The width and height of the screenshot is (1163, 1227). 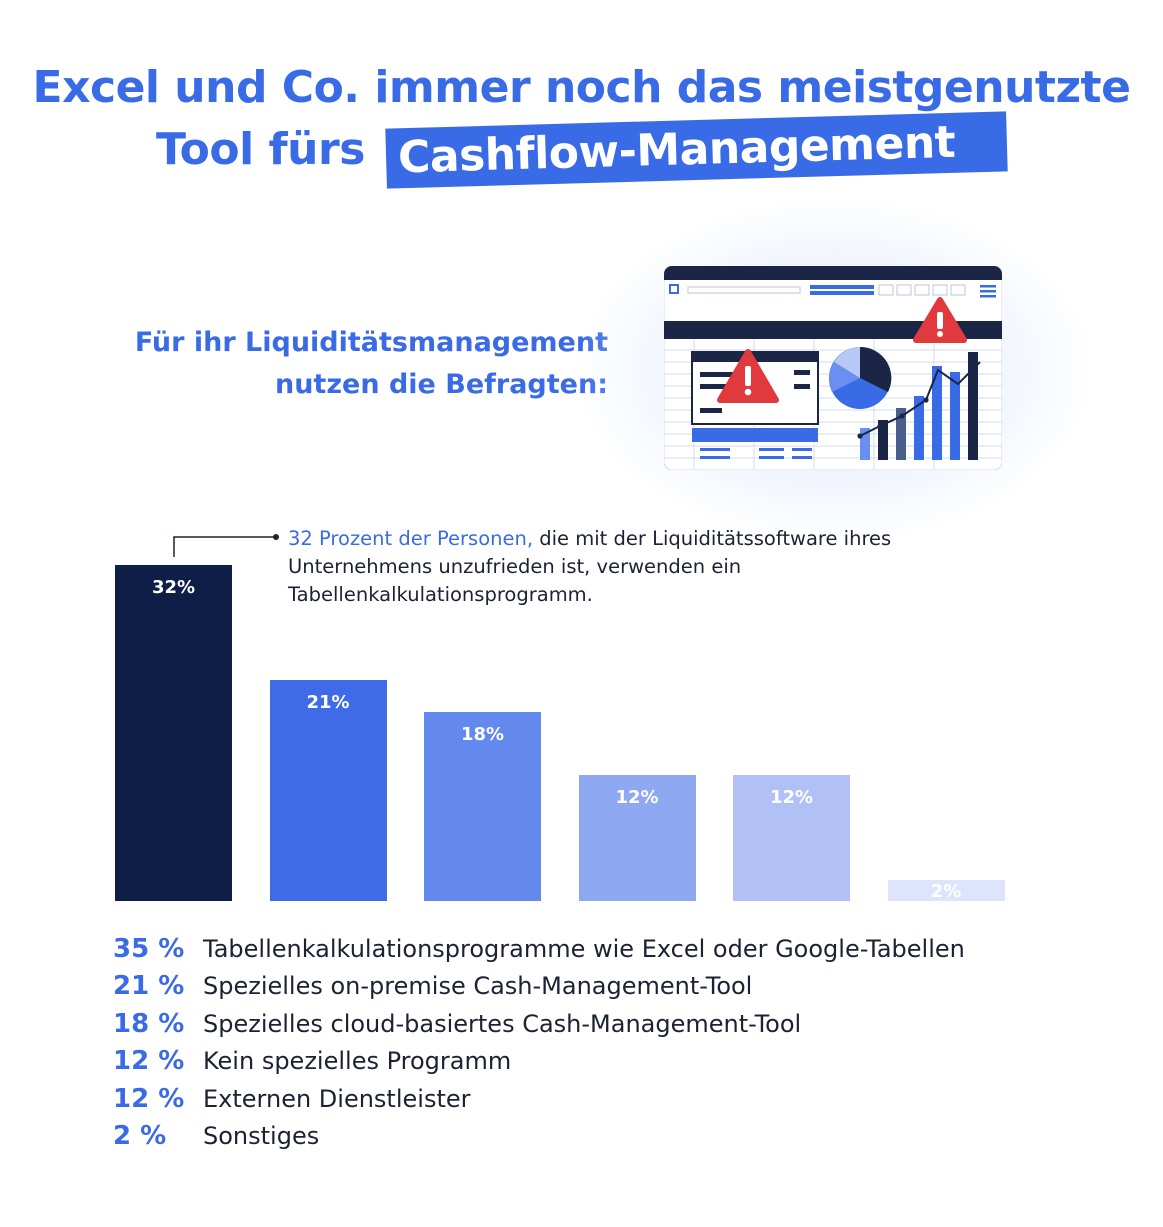 I want to click on legend-percentage: 21 %, so click(x=149, y=986).